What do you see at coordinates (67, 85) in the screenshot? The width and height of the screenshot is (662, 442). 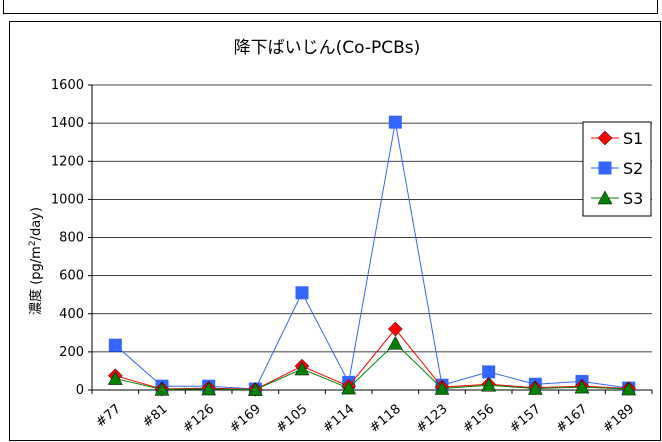 I see `y-tick-label: 1600` at bounding box center [67, 85].